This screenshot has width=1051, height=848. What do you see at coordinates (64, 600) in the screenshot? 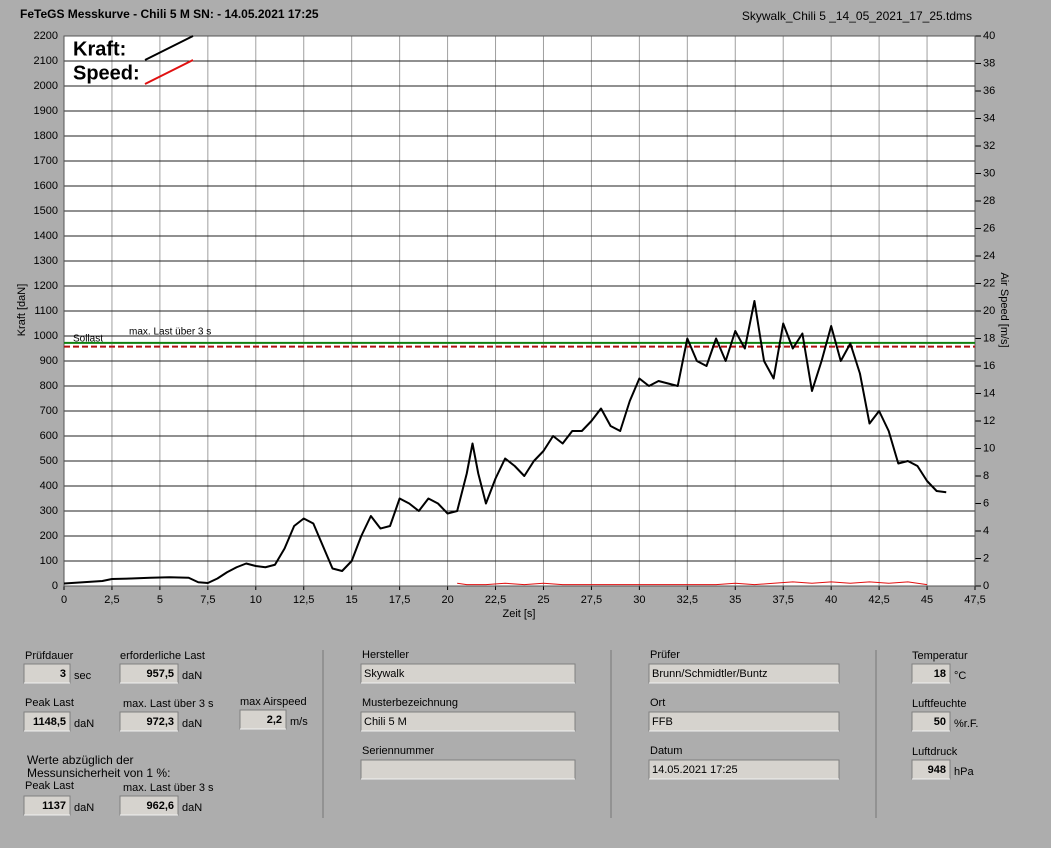
I see `x-tick-label: 0` at bounding box center [64, 600].